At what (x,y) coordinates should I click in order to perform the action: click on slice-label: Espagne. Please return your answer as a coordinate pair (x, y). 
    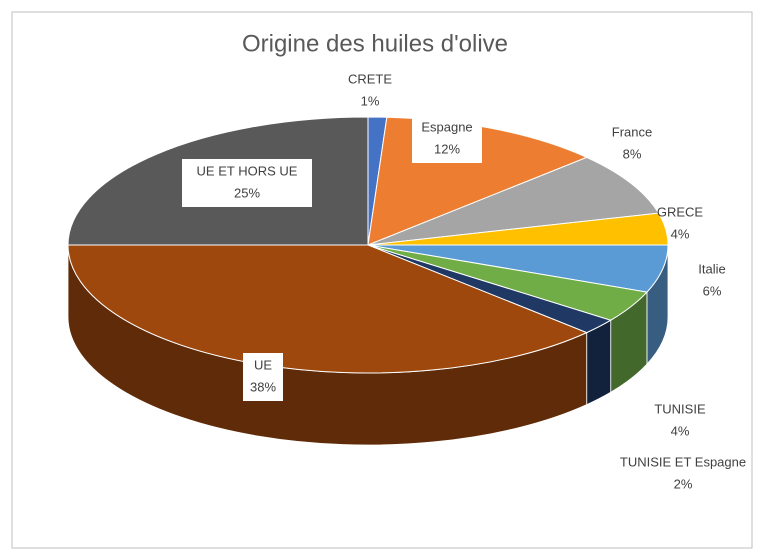
    Looking at the image, I should click on (446, 126).